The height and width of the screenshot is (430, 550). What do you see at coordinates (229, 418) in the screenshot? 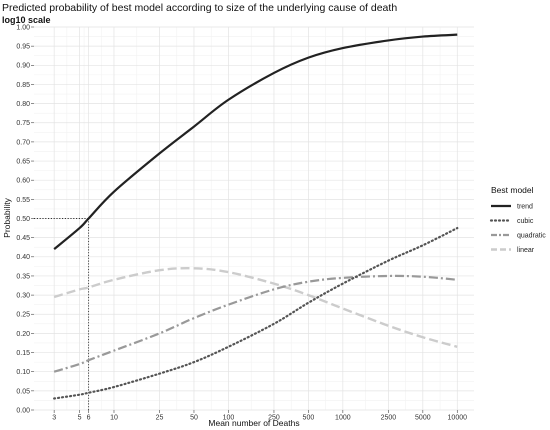
I see `x-tick-label: 100` at bounding box center [229, 418].